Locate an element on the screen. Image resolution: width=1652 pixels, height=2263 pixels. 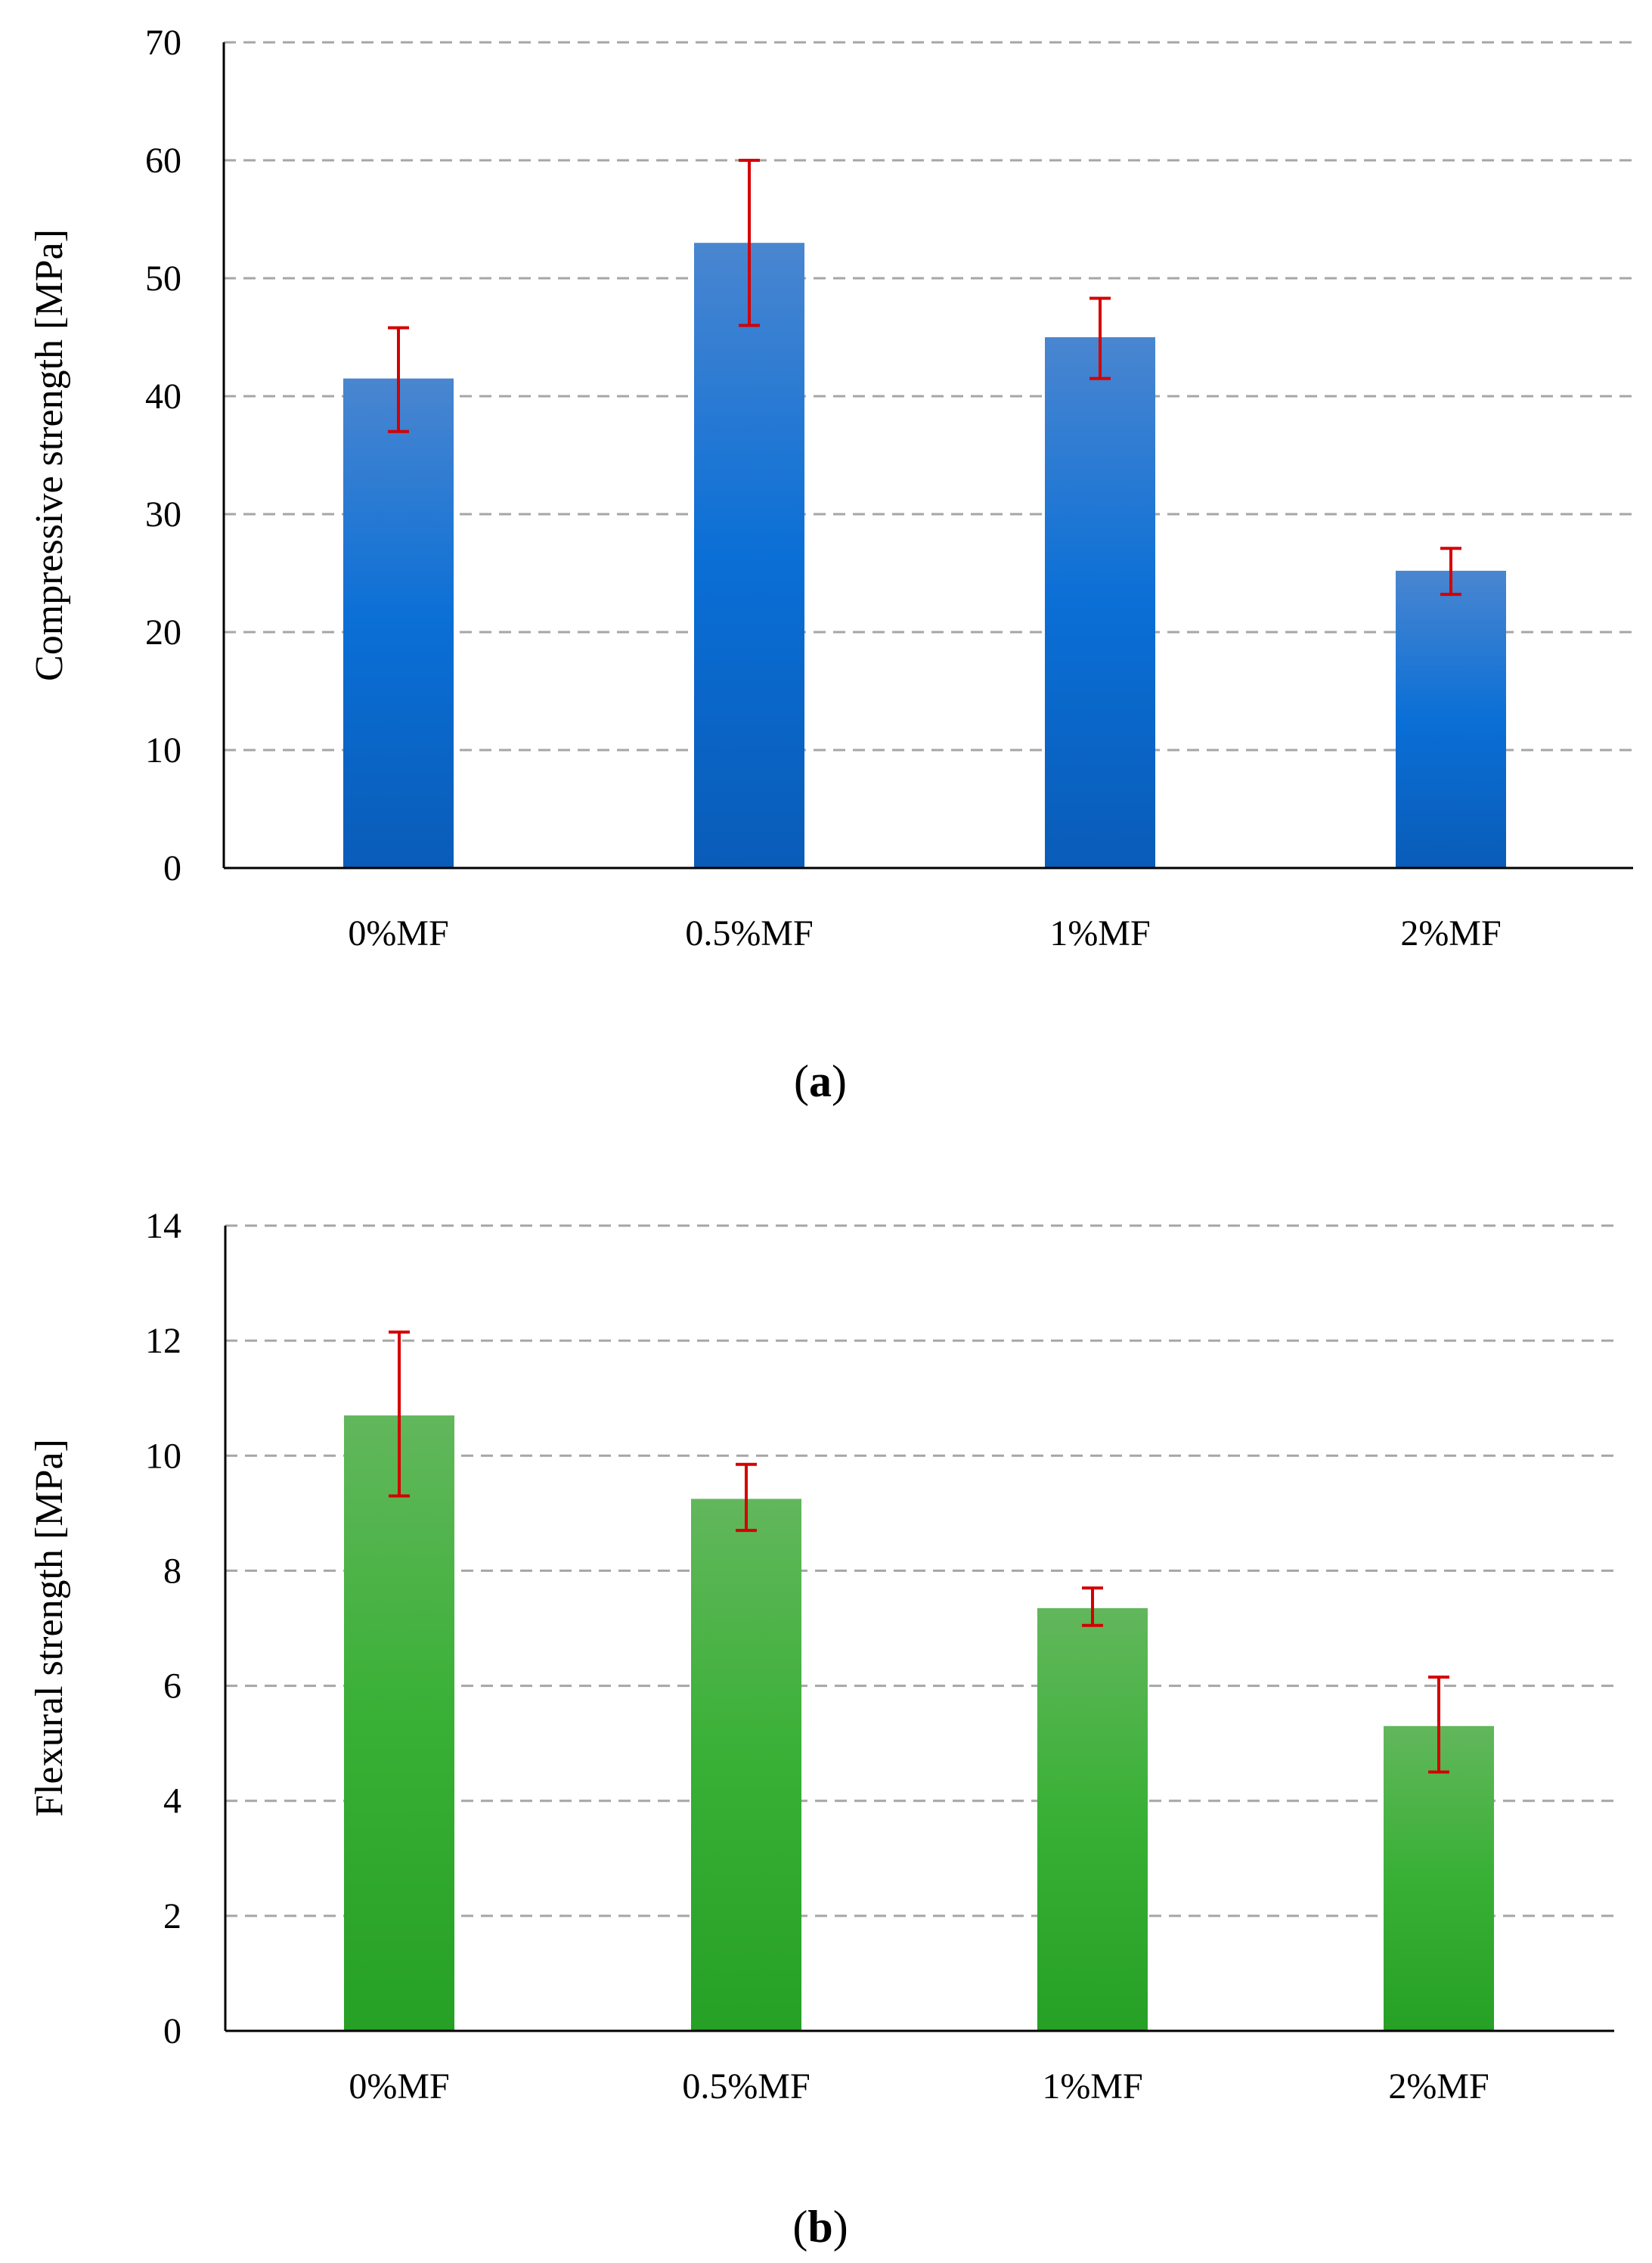
panel-letter-b: b is located at coordinates (819, 2227).